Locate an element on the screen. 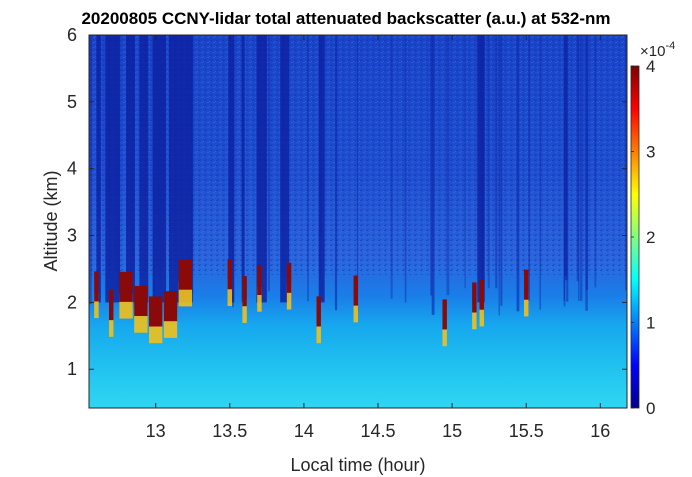 This screenshot has height=477, width=692. colorbar-ticks: 0 1 2 3 4 is located at coordinates (643, 237).